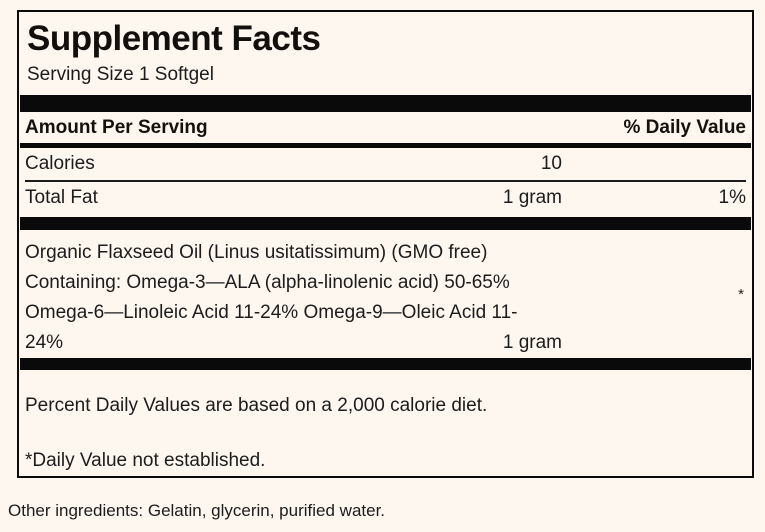 The image size is (765, 532). What do you see at coordinates (385, 223) in the screenshot?
I see `mid-divider` at bounding box center [385, 223].